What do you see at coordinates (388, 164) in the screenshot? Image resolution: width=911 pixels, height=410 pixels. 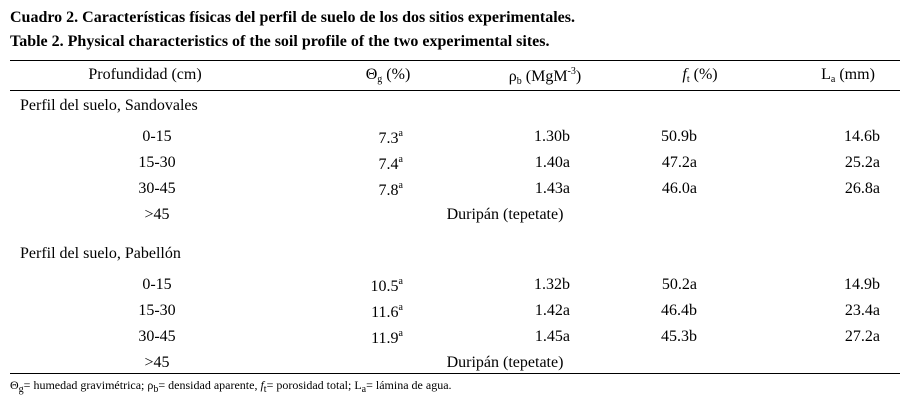 I see `text-segment: 7.4` at bounding box center [388, 164].